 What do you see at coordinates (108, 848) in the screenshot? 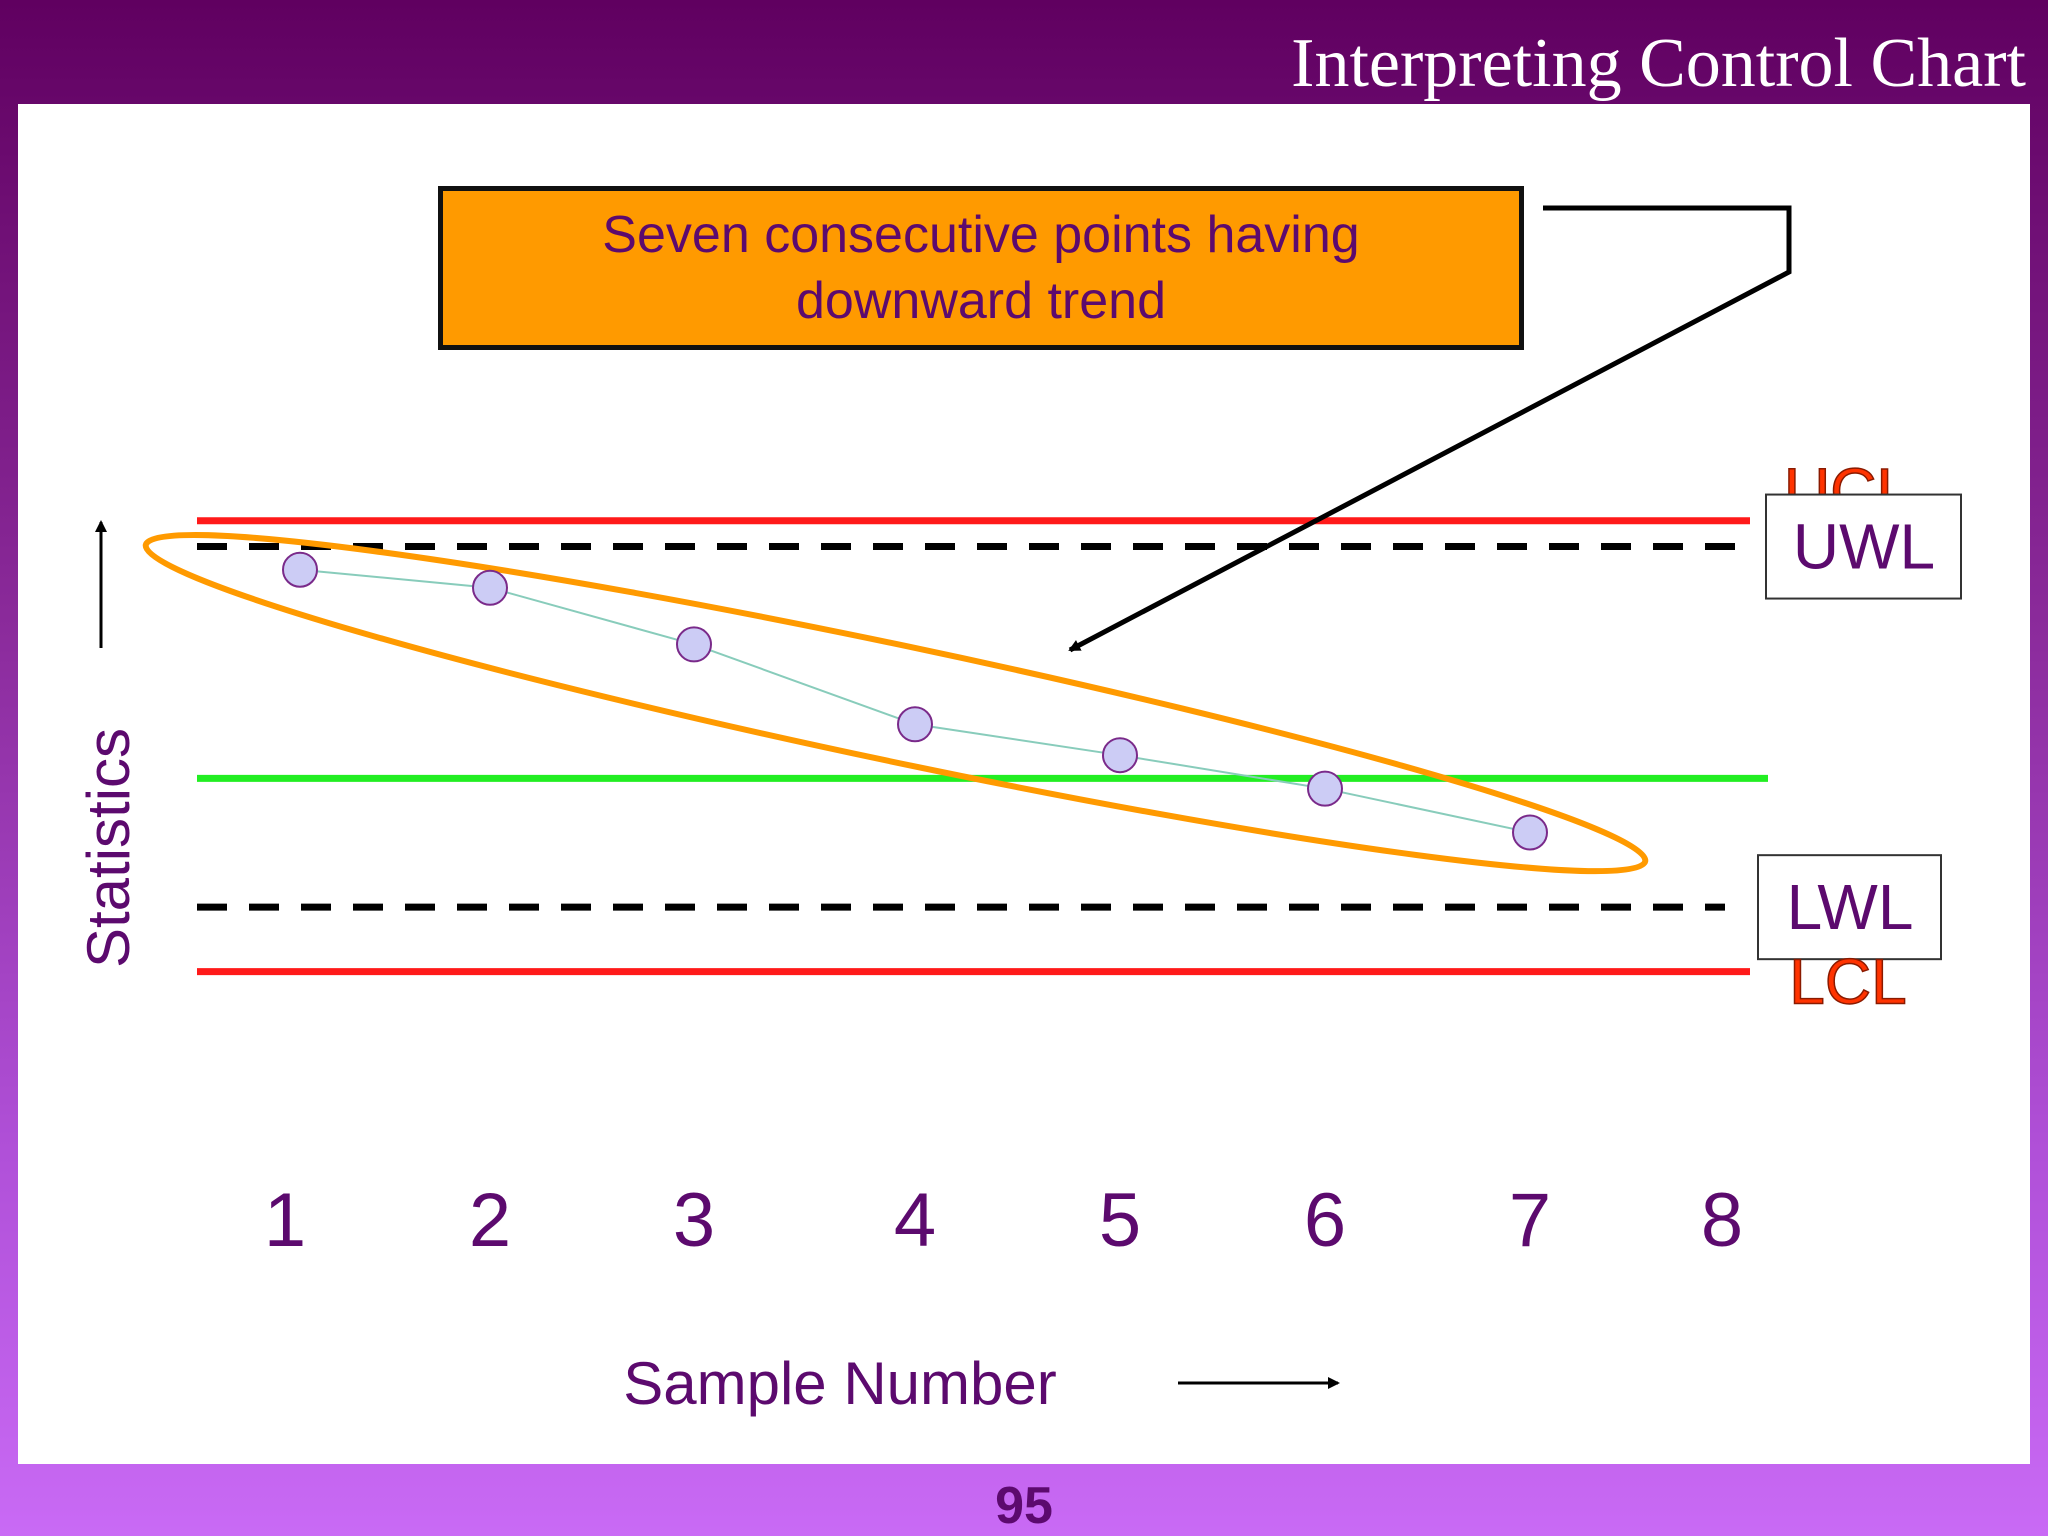
I see `y-axis-label: Statistics` at bounding box center [108, 848].